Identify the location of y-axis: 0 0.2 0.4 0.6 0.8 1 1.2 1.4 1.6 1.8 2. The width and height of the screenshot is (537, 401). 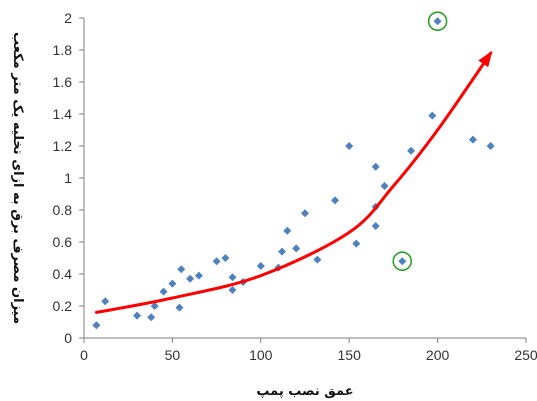
(69, 178).